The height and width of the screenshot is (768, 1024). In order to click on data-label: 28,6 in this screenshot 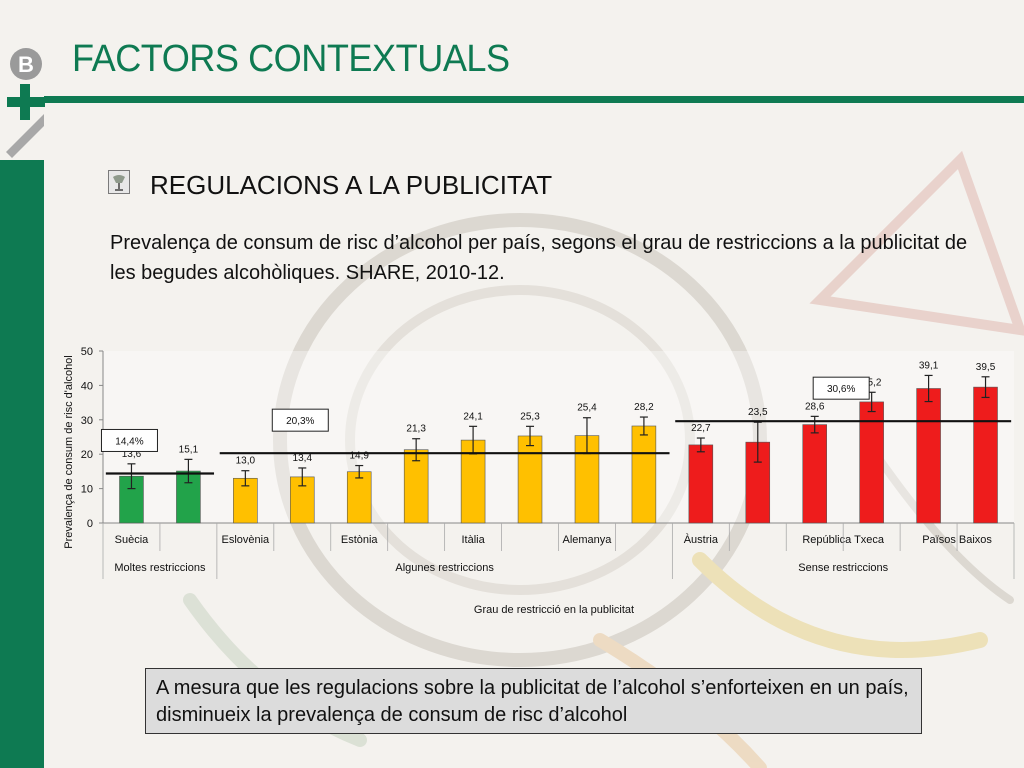, I will do `click(815, 406)`.